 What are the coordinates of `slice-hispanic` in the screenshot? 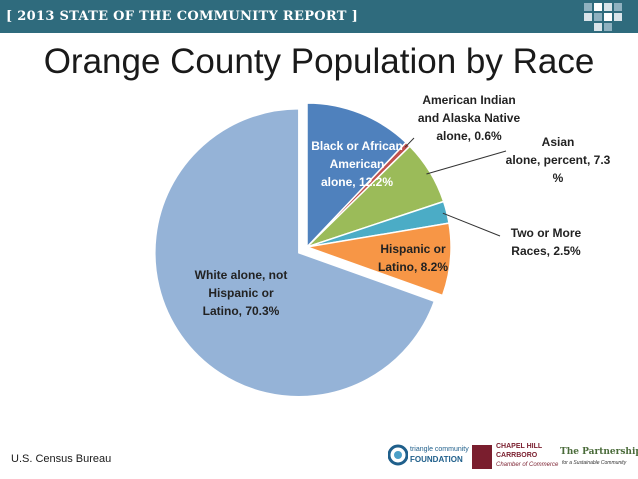 It's located at (378, 259).